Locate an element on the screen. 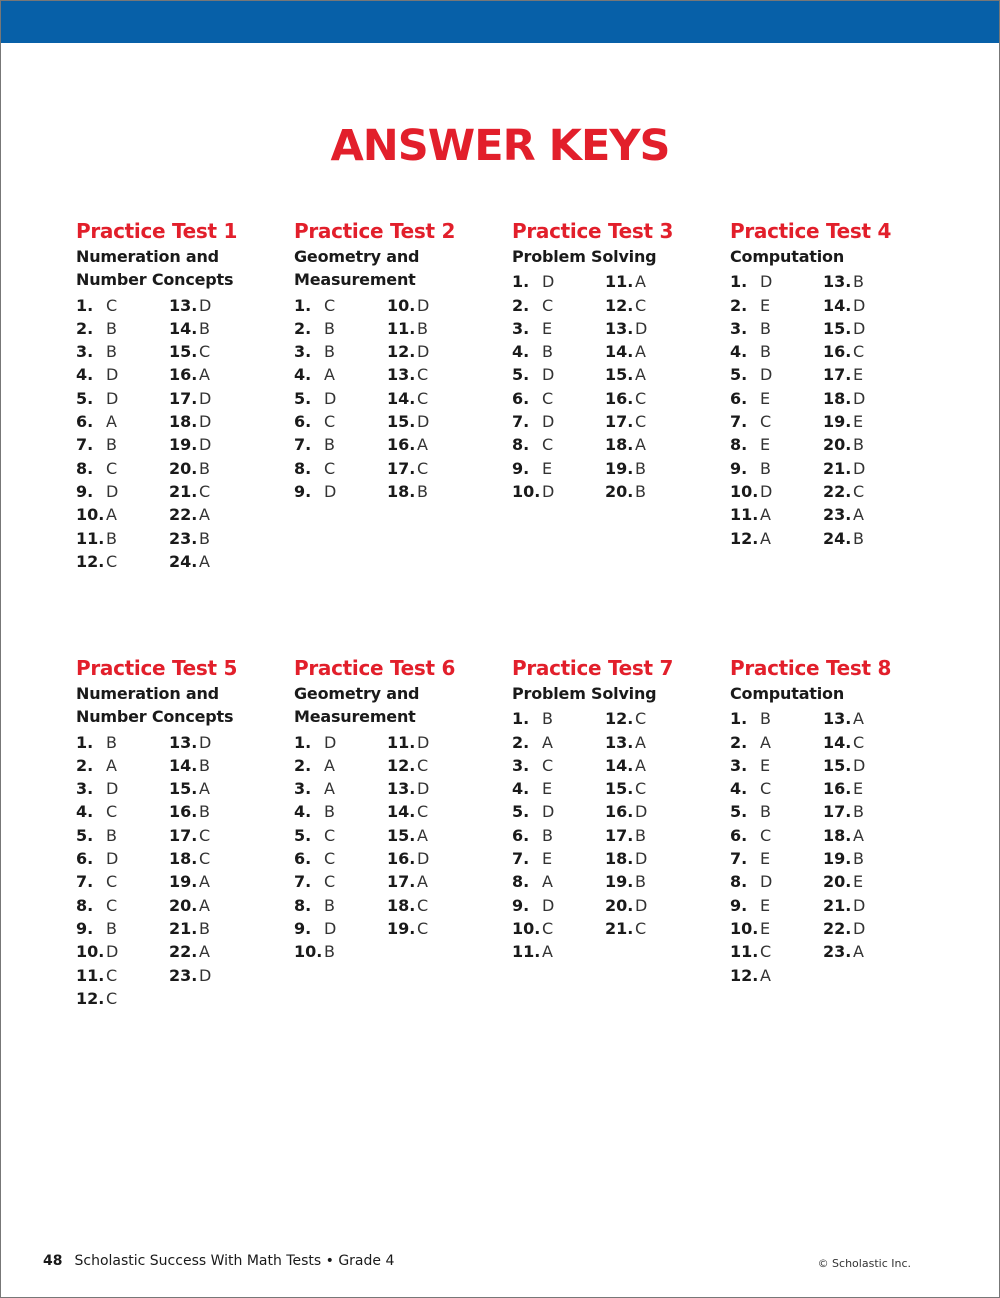  answer-item: 2. B is located at coordinates (121, 328).